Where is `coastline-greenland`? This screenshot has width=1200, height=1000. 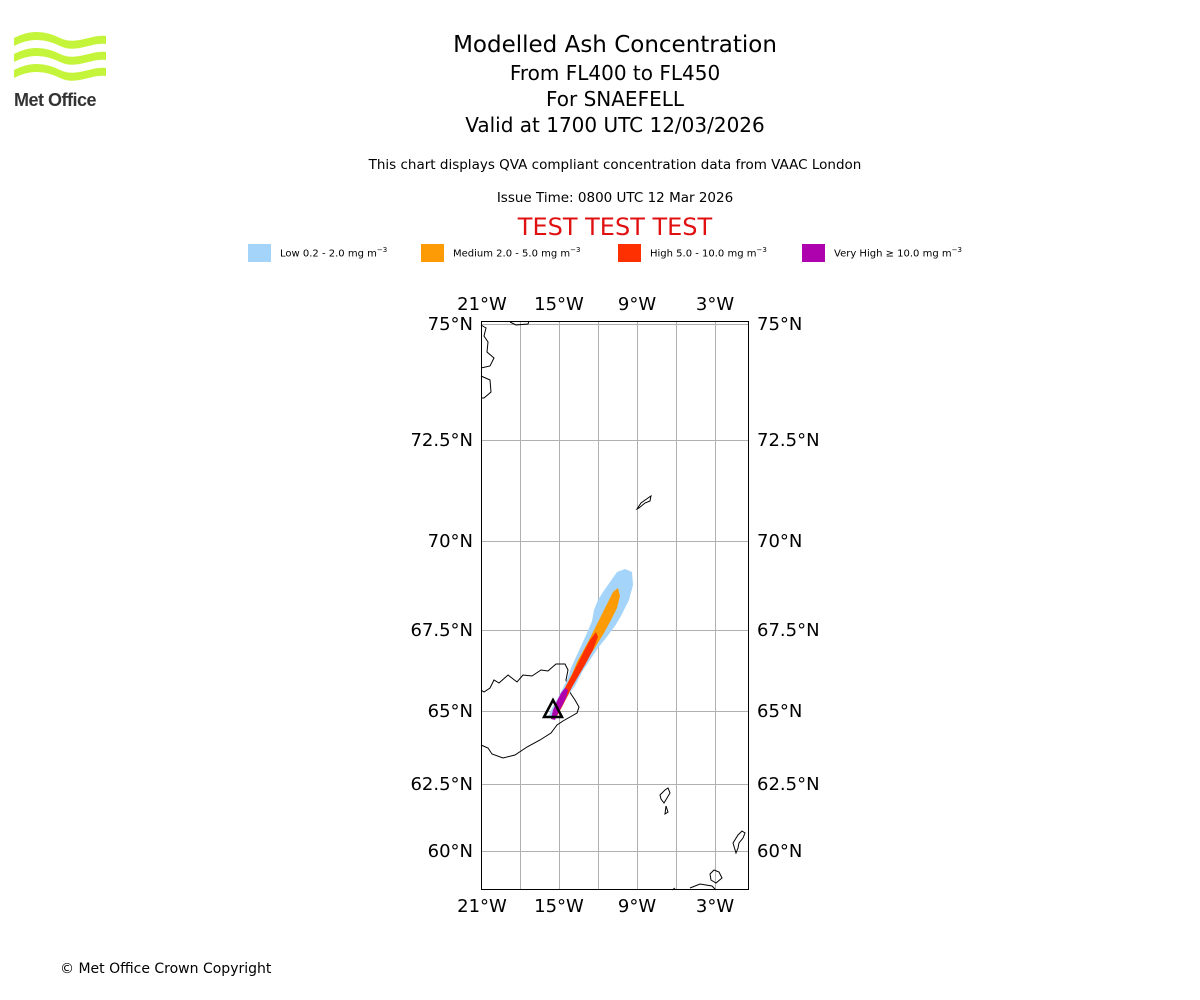
coastline-greenland is located at coordinates (487, 346).